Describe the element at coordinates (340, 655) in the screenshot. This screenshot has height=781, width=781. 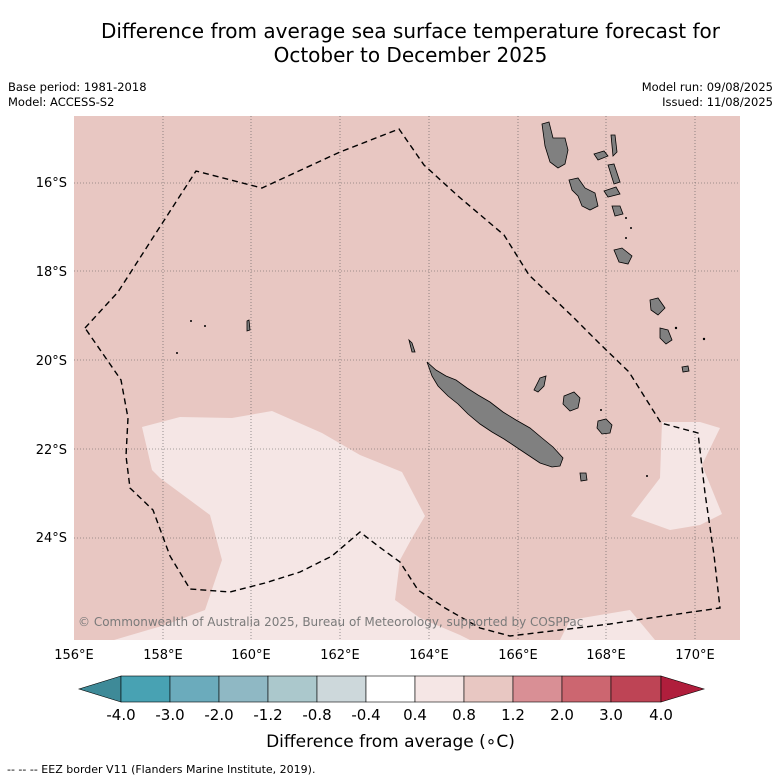
I see `lon-tick-label: 162°E` at that location.